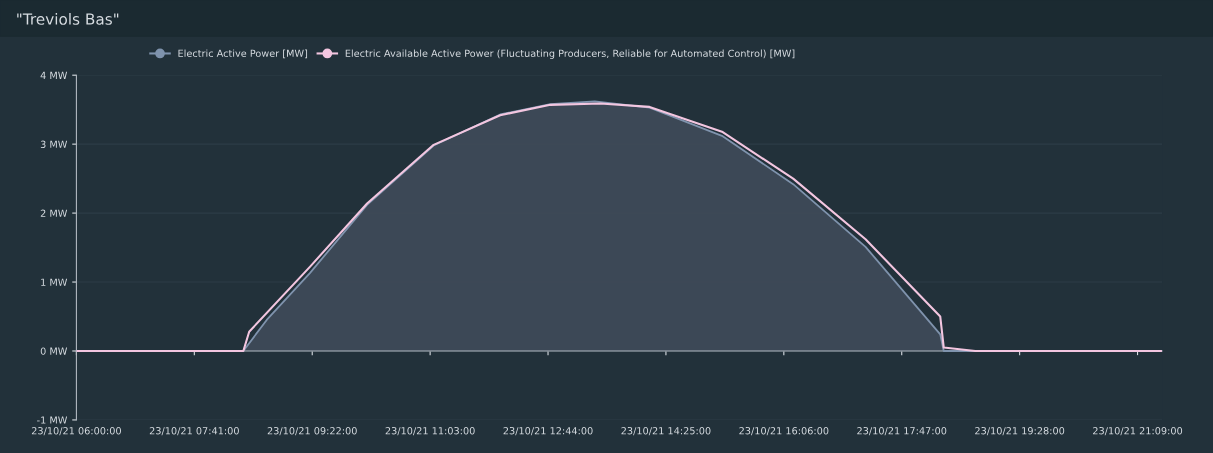 The image size is (1213, 453). What do you see at coordinates (76, 431) in the screenshot?
I see `x-tick-label: 23/10/21 06:00:00` at bounding box center [76, 431].